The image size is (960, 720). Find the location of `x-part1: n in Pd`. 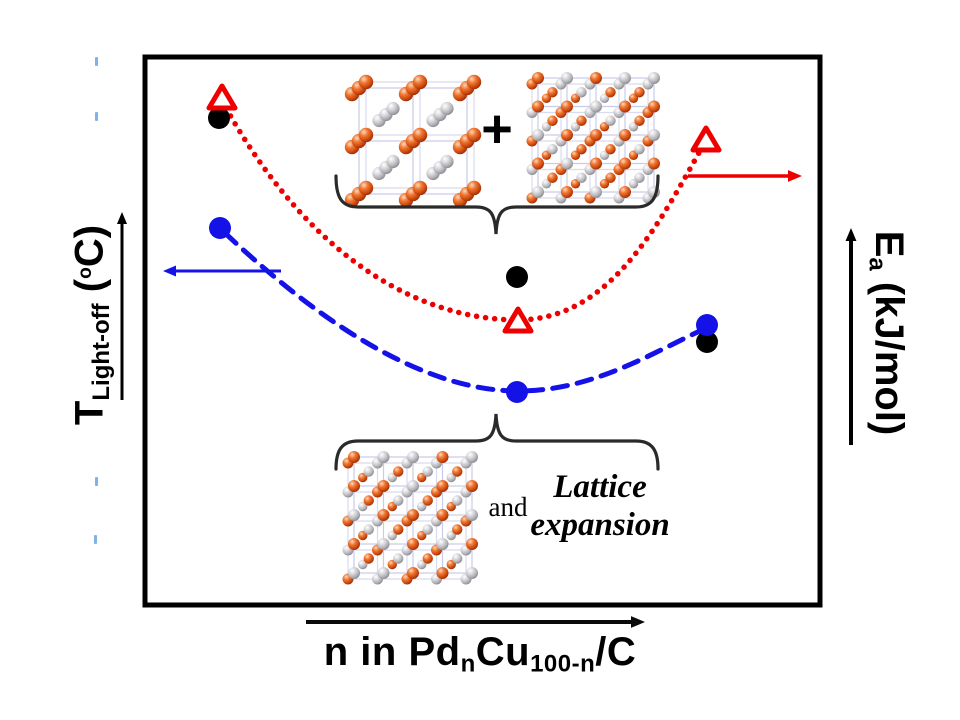

x-part1: n in Pd is located at coordinates (392, 652).